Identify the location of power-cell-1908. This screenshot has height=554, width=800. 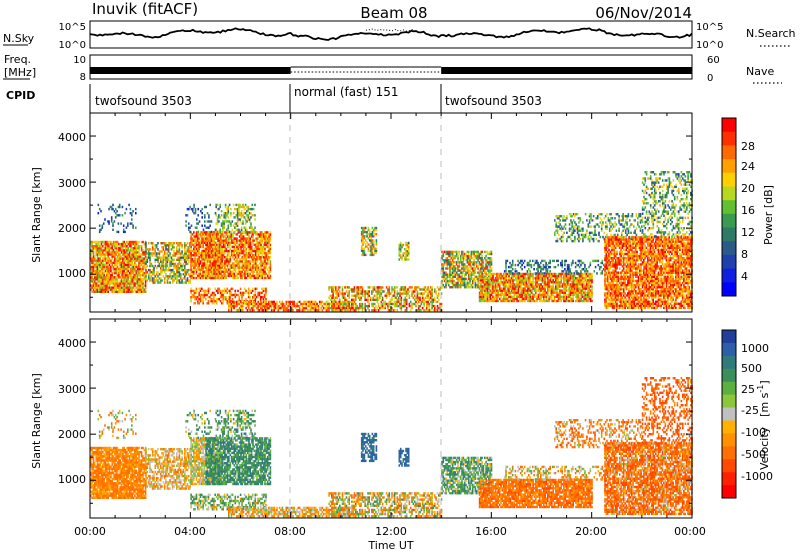
(218, 259).